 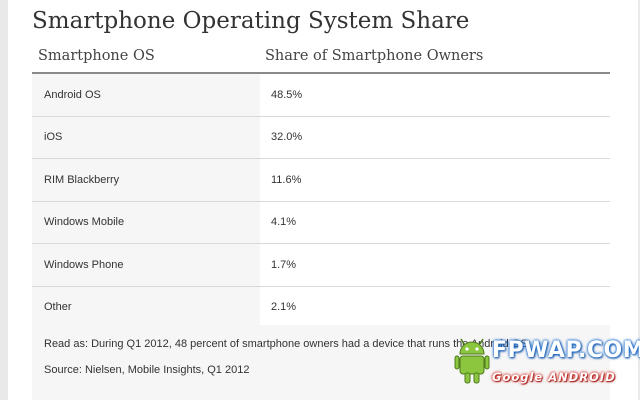 What do you see at coordinates (96, 56) in the screenshot?
I see `column-header-os: Smartphone OS` at bounding box center [96, 56].